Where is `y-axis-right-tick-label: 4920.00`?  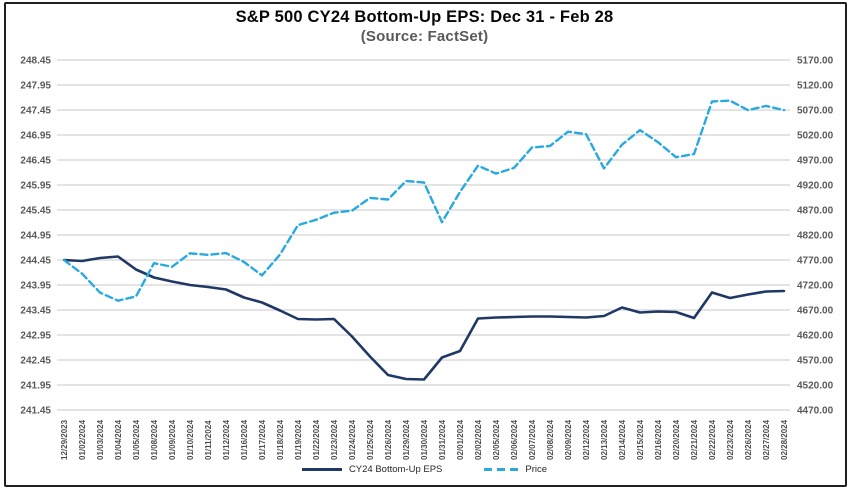
y-axis-right-tick-label: 4920.00 is located at coordinates (815, 186).